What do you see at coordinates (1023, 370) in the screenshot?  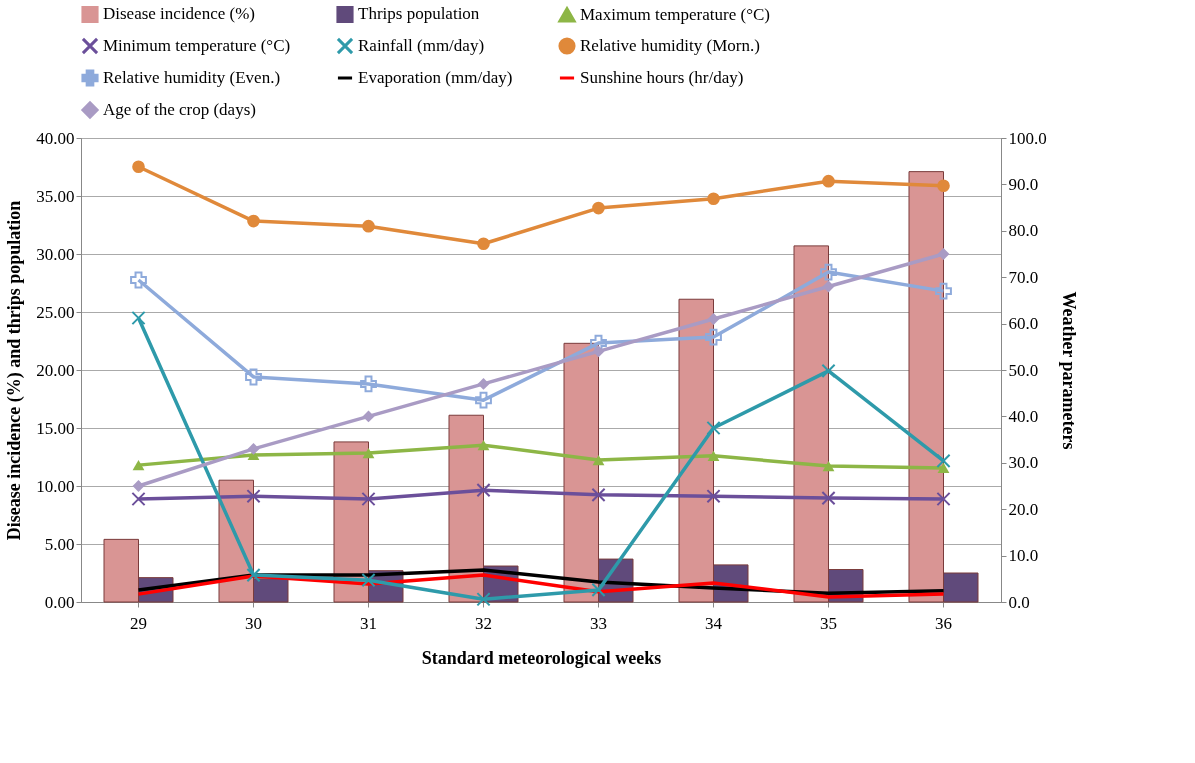 I see `y2-tick-label: 50.0` at bounding box center [1023, 370].